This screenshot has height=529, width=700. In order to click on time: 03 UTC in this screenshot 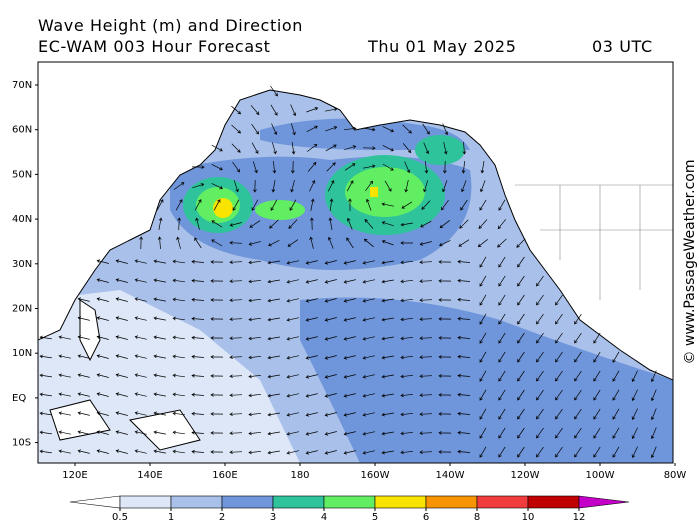, I will do `click(622, 46)`.